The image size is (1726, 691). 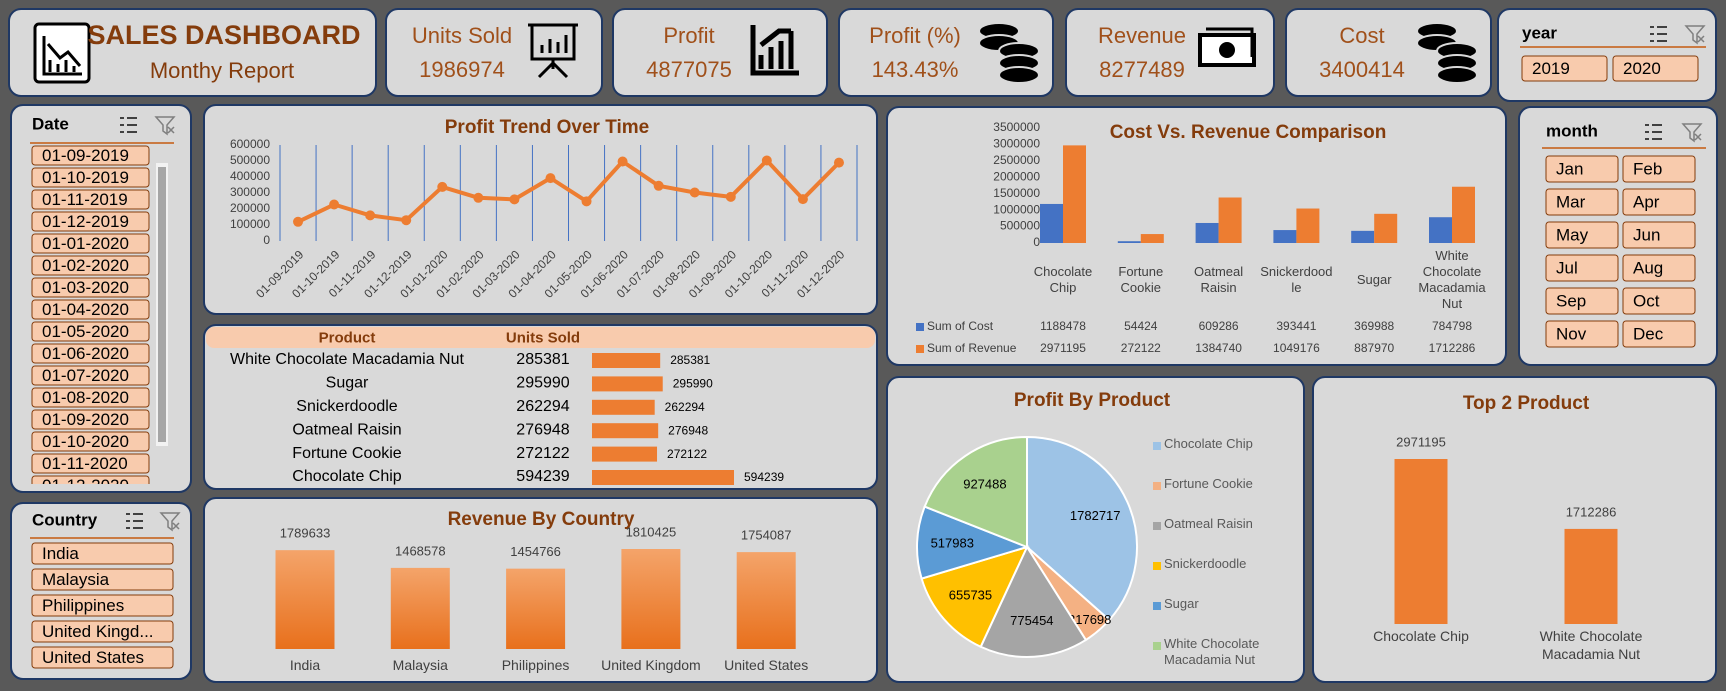 What do you see at coordinates (1571, 333) in the screenshot?
I see `slicer-item-label: Nov` at bounding box center [1571, 333].